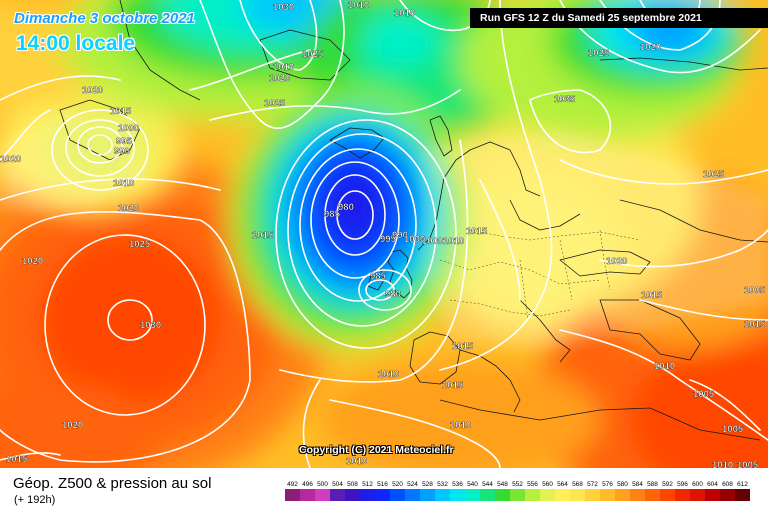 This screenshot has width=768, height=512. What do you see at coordinates (35, 500) in the screenshot?
I see `lead-time: (+ 192h)` at bounding box center [35, 500].